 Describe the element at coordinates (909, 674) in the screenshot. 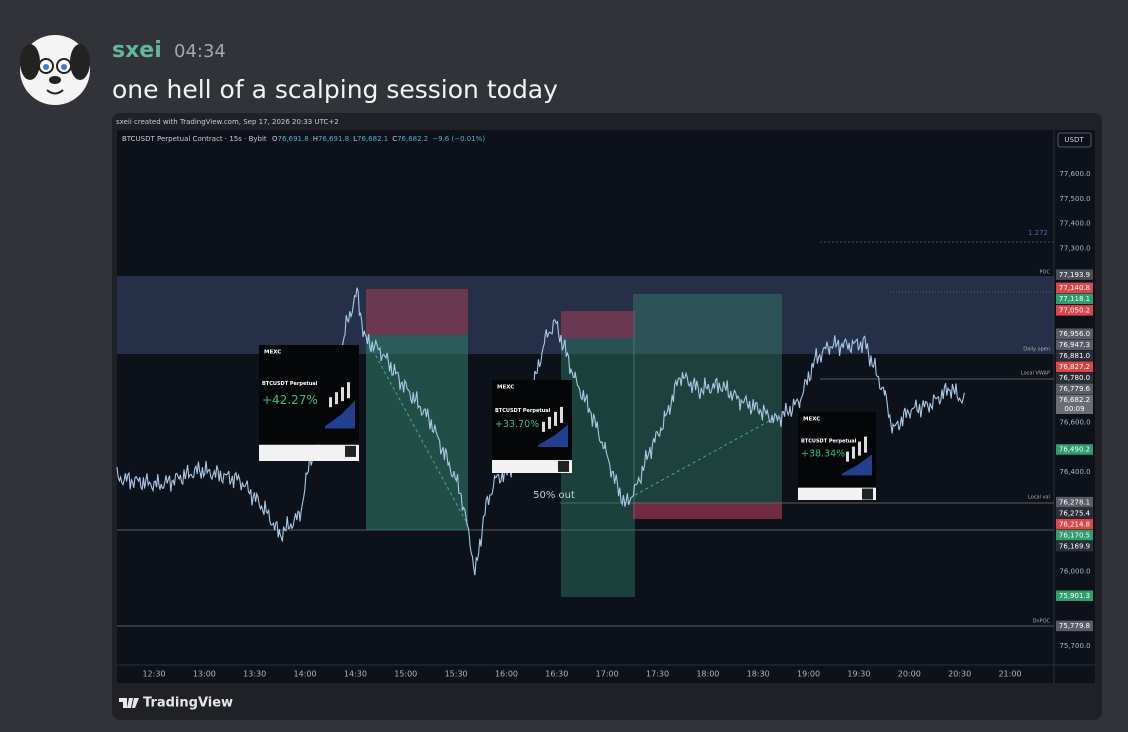

I see `x-tick-label: 20:00` at that location.